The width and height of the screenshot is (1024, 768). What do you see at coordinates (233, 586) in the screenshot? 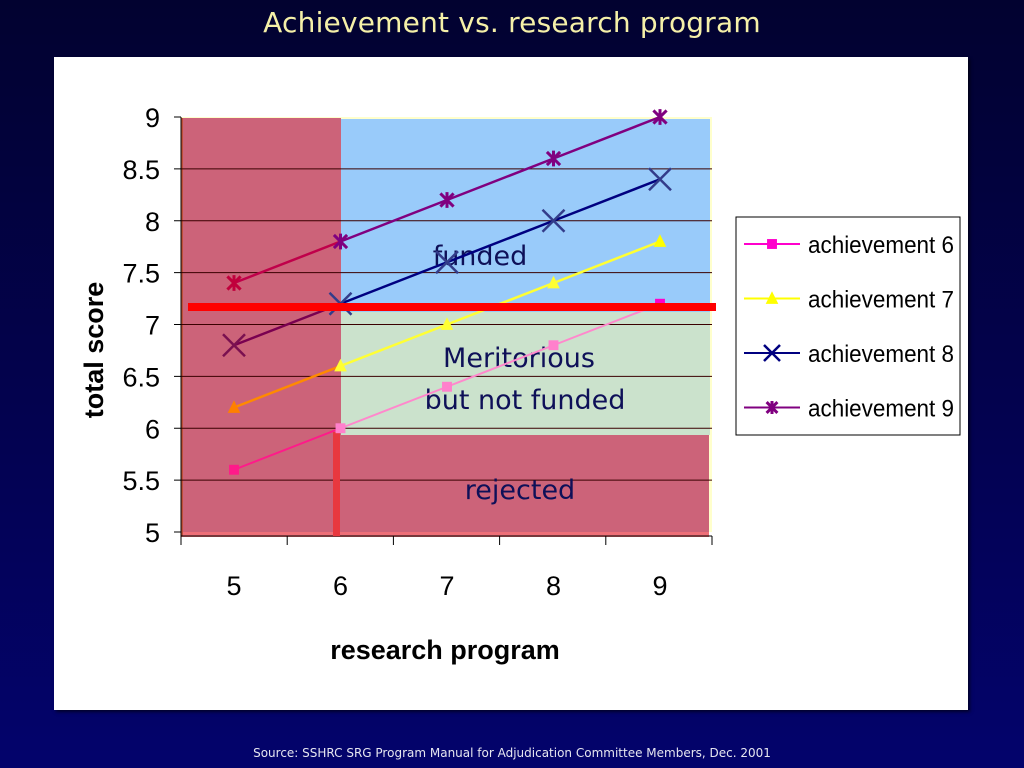
I see `x-tick-label: 5` at bounding box center [233, 586].